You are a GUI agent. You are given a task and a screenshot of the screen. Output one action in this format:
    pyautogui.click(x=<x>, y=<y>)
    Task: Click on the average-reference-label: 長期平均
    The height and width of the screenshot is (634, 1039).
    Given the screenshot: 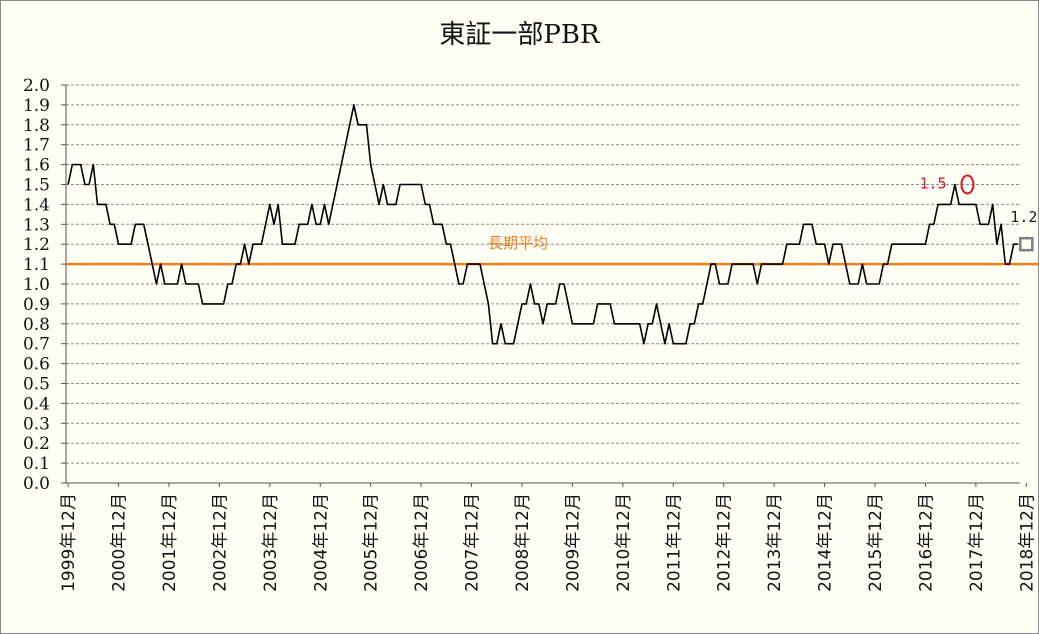 What is the action you would take?
    pyautogui.click(x=518, y=243)
    